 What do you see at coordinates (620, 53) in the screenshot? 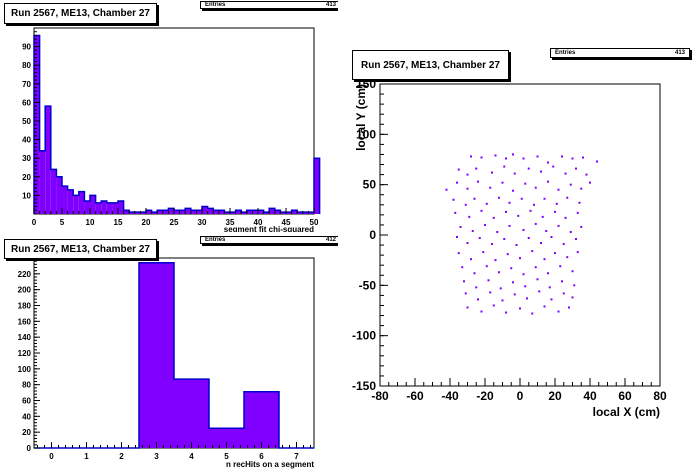
I see `xy-stats-box: Entries 413` at bounding box center [620, 53].